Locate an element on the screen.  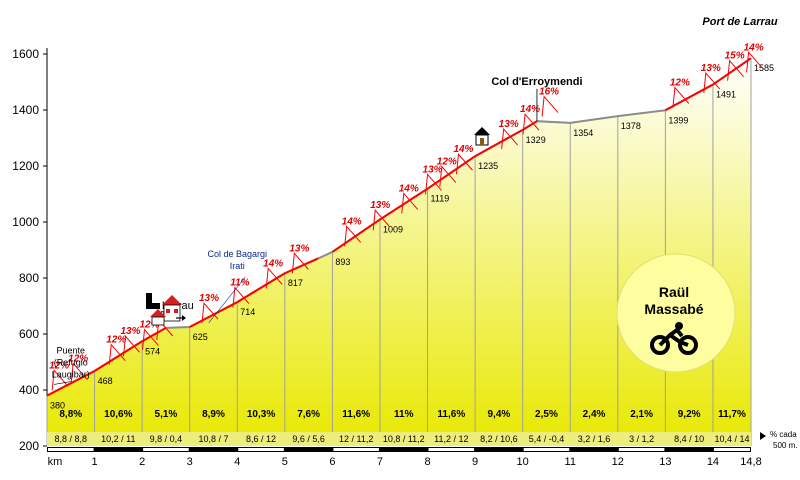
segment-sub-grade: 3 / 1,2 is located at coordinates (641, 439).